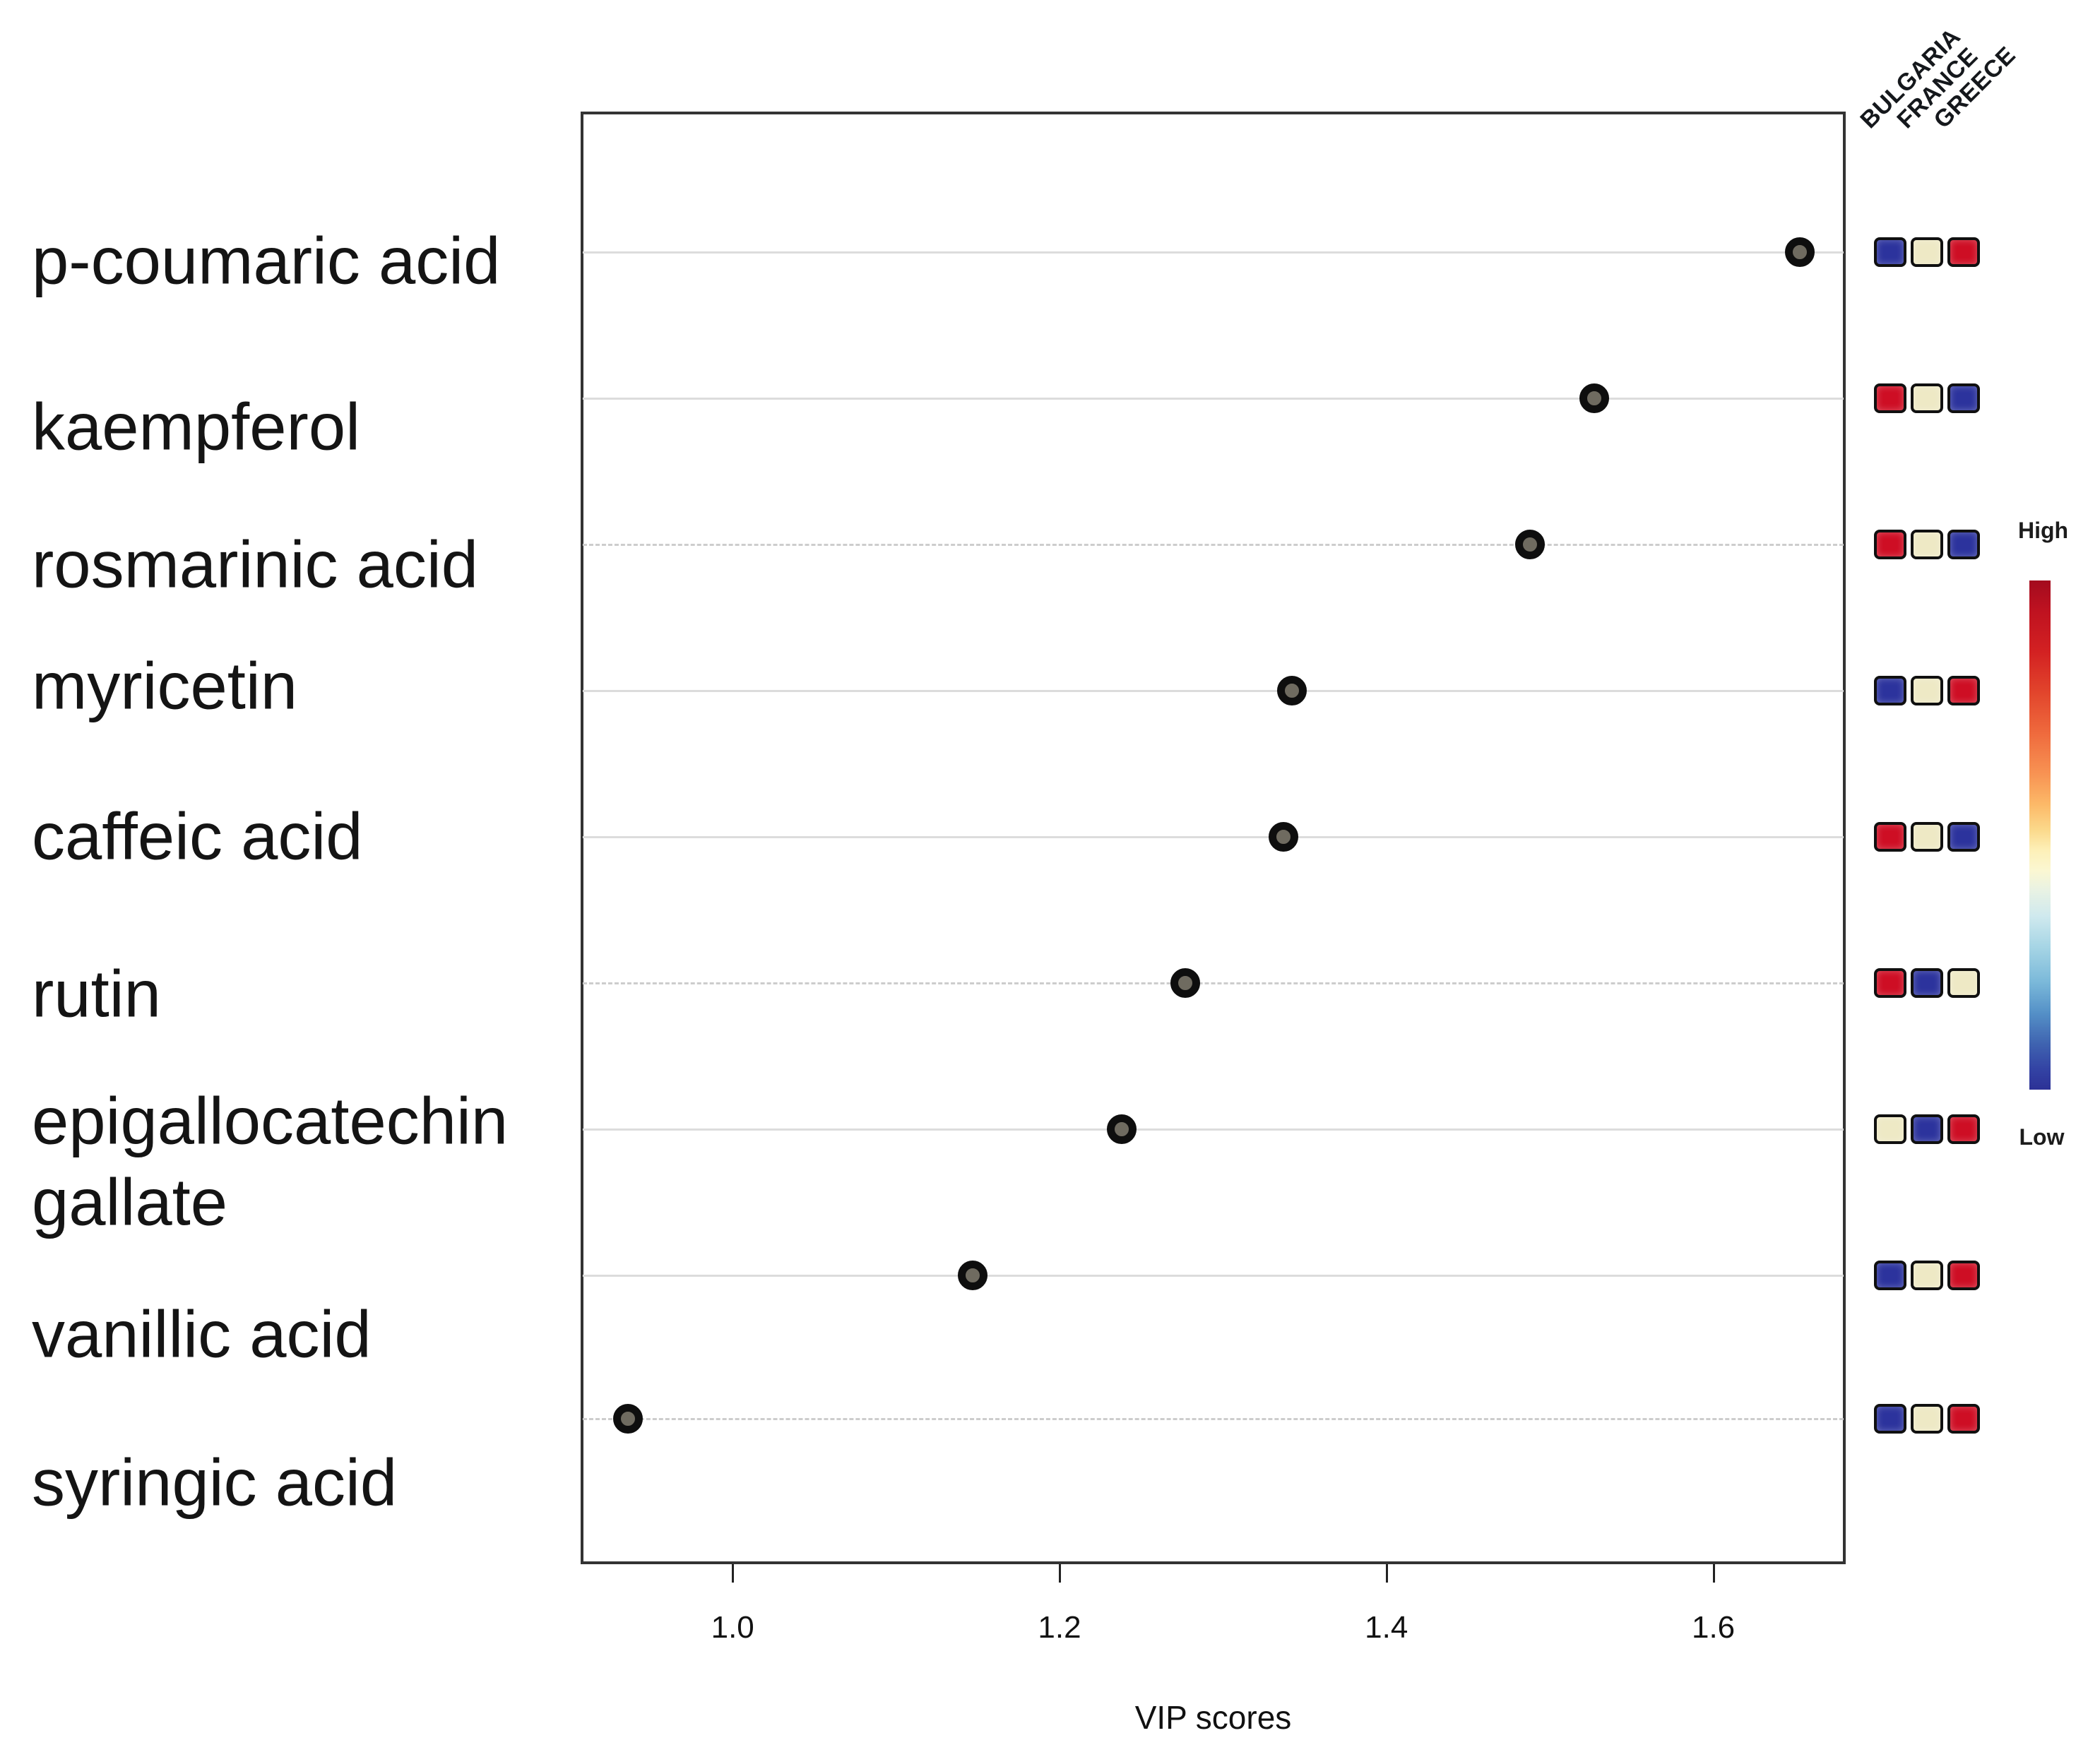 The image size is (2100, 1757). I want to click on x-axis-tick-label: 1.0, so click(733, 1628).